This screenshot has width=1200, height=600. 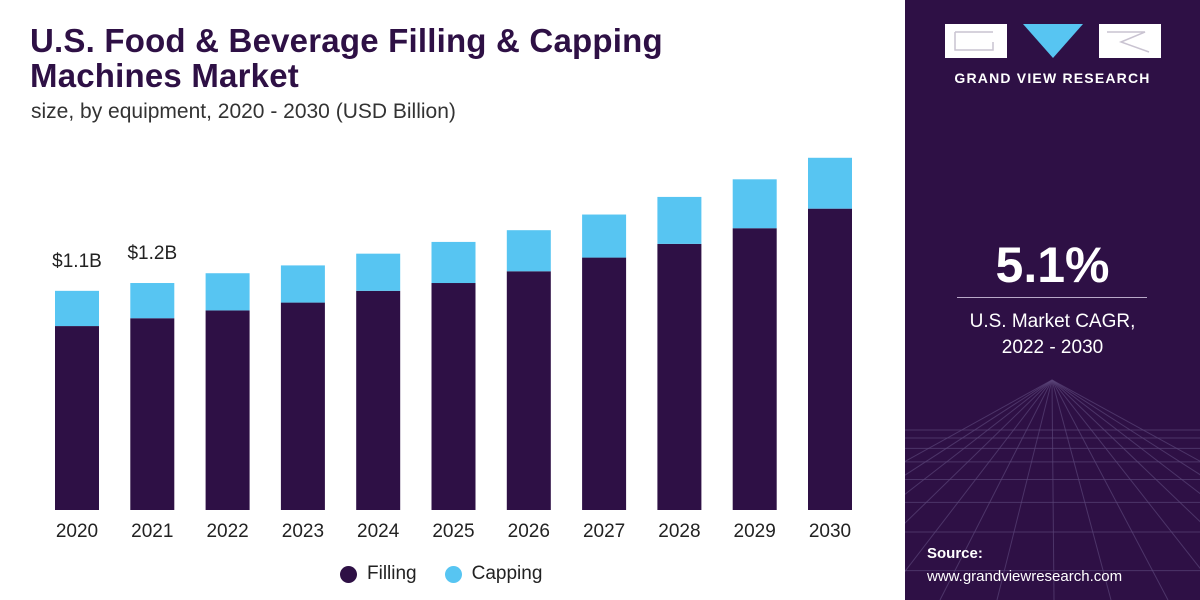 I want to click on x-tick-label-2022: 2022, so click(x=227, y=531).